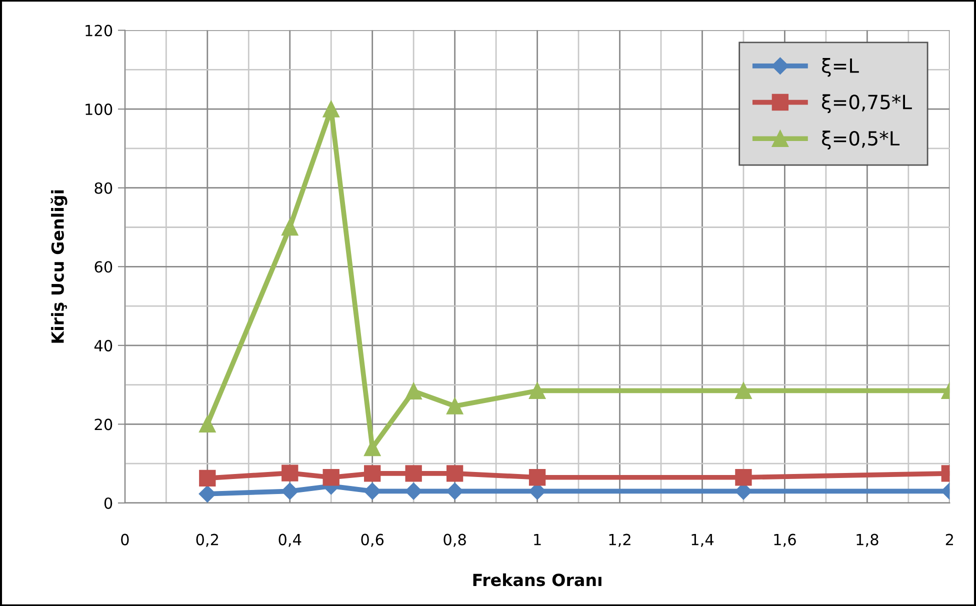  Describe the element at coordinates (207, 540) in the screenshot. I see `x-tick-label: 0,2` at that location.